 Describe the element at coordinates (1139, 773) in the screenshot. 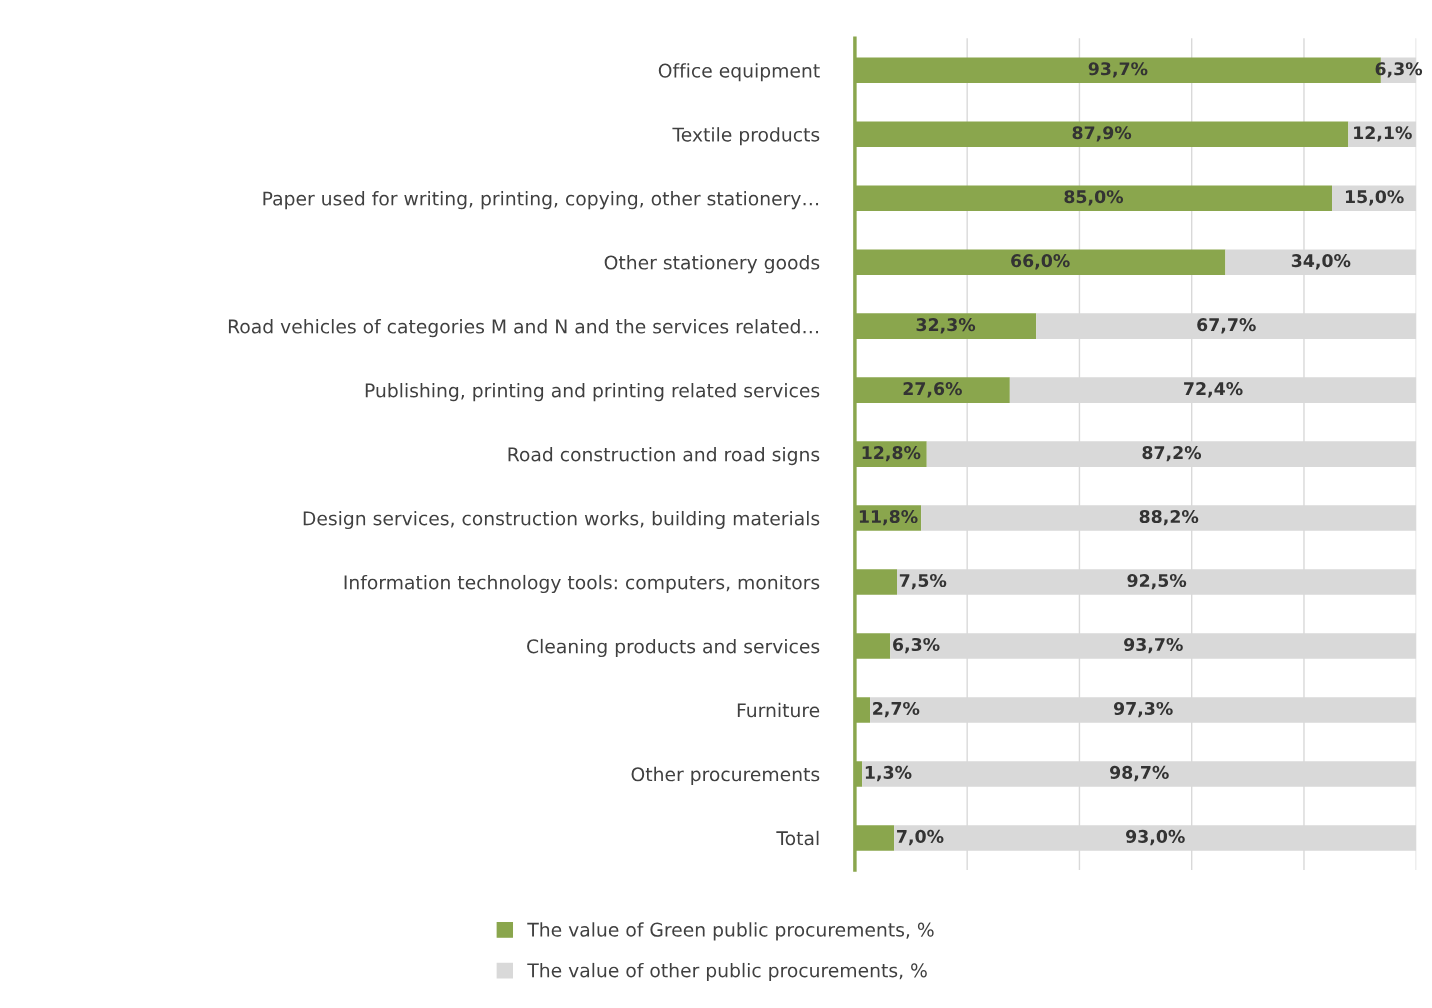

I see `data-label: 98,7%` at that location.